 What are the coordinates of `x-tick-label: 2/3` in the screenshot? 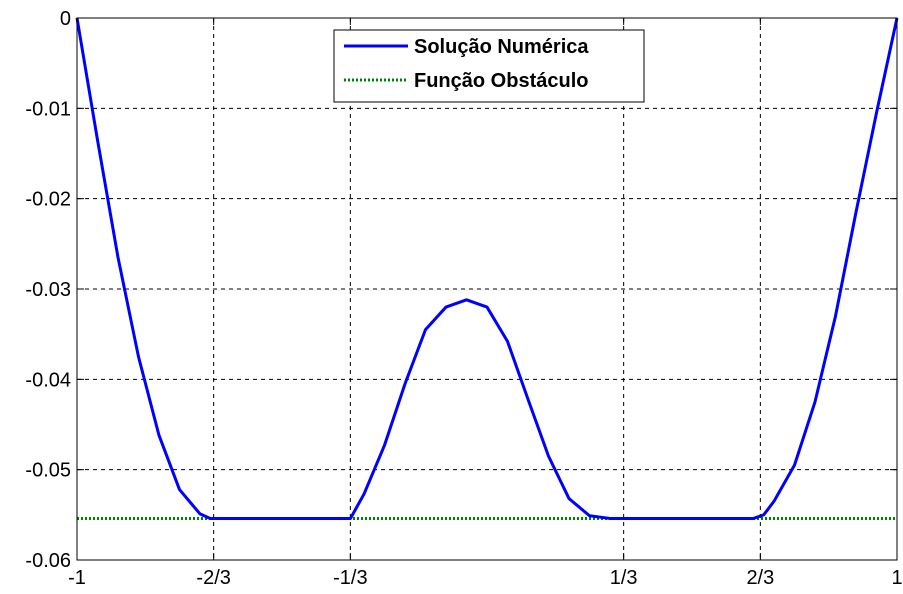 It's located at (760, 578).